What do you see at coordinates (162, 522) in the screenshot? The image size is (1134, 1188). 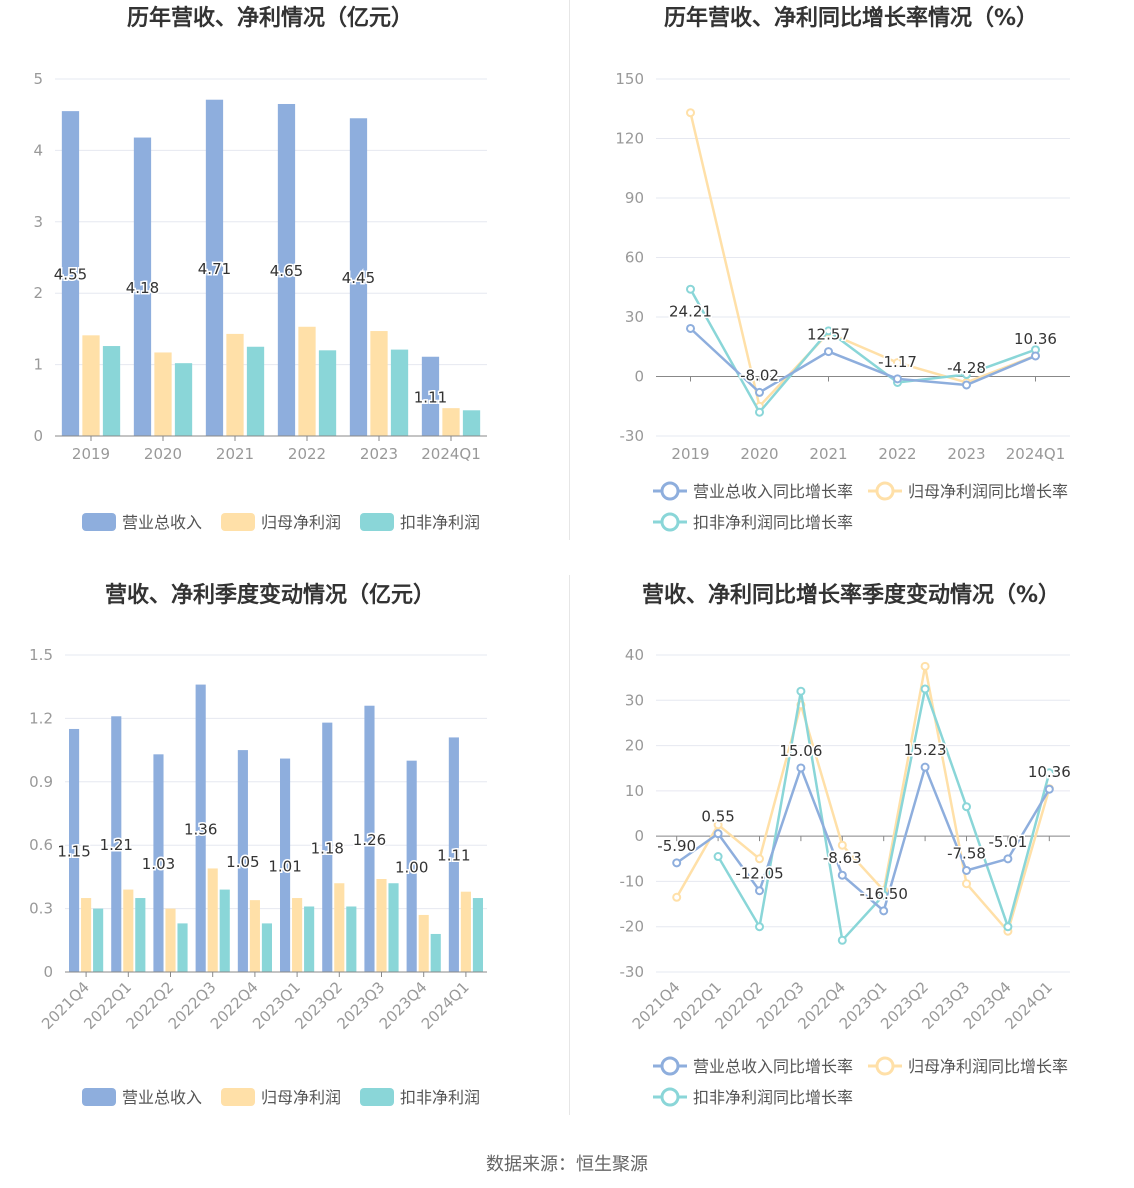 I see `legend-label: 营业总收入` at bounding box center [162, 522].